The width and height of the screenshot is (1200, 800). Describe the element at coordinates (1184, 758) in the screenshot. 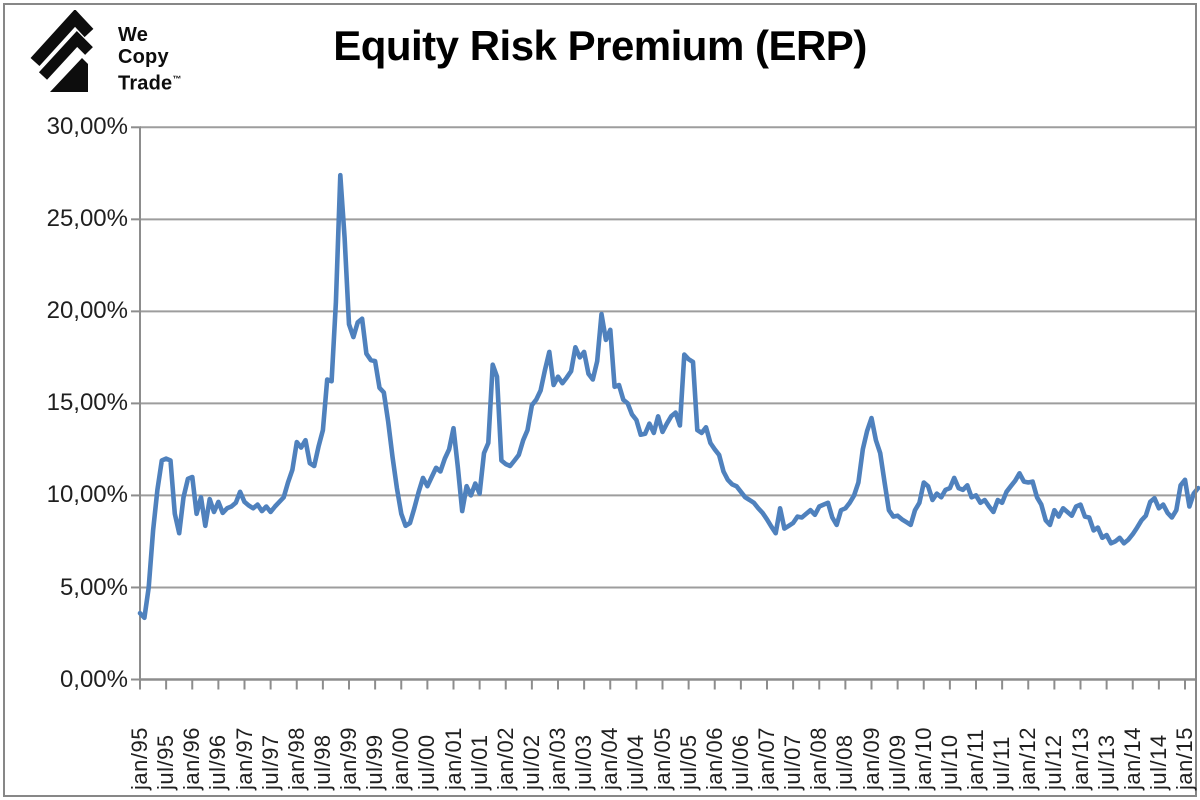

I see `x-tick-label: jan/15` at that location.